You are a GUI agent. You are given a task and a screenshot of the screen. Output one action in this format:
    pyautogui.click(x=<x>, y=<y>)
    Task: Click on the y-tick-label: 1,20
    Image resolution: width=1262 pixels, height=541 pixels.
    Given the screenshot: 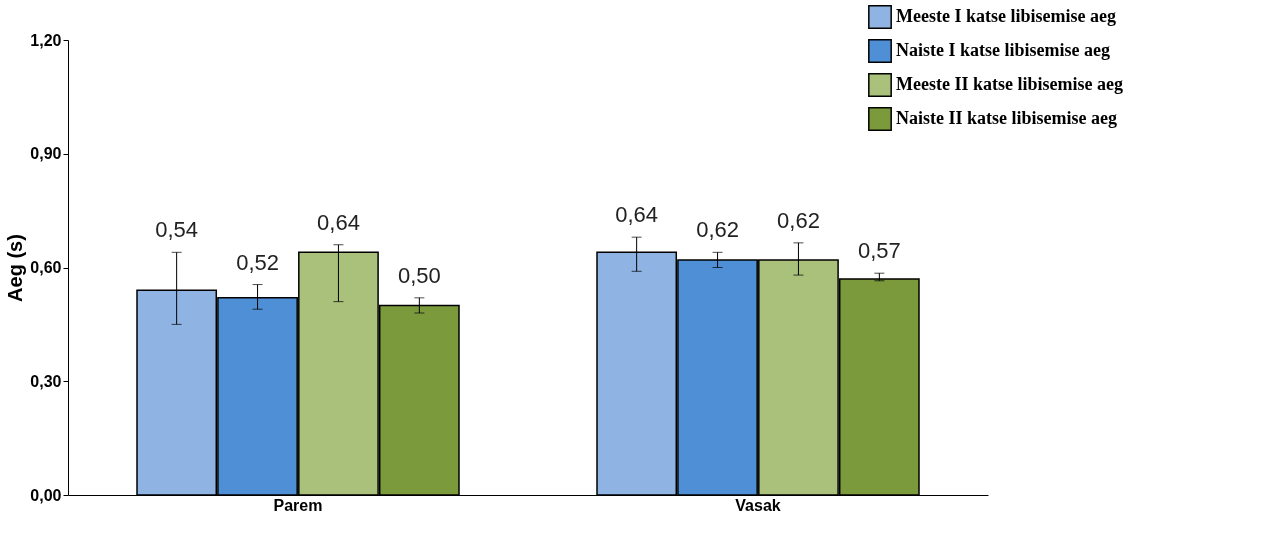 What is the action you would take?
    pyautogui.click(x=46, y=40)
    